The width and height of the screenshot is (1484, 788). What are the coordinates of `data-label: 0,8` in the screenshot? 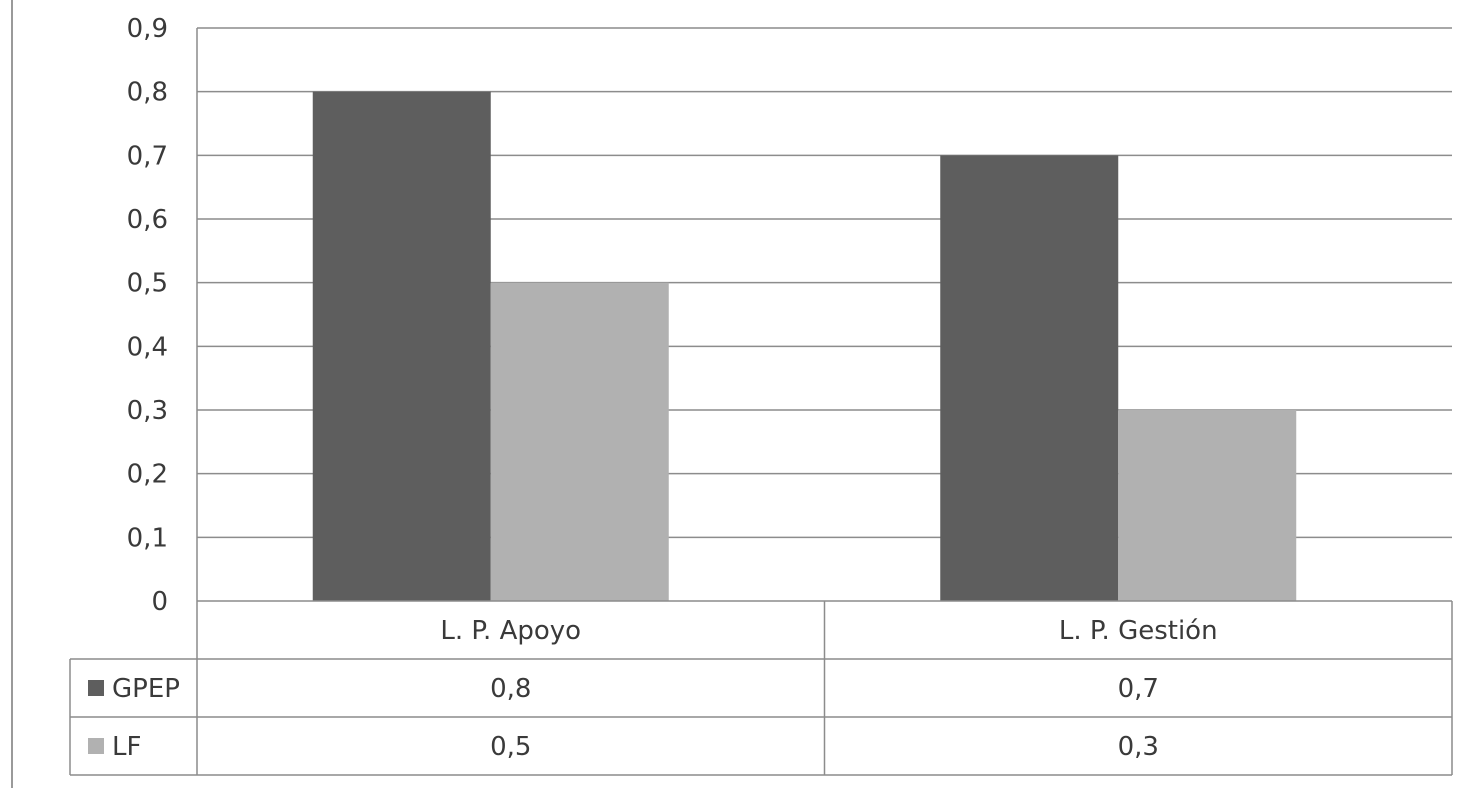 It's located at (510, 689).